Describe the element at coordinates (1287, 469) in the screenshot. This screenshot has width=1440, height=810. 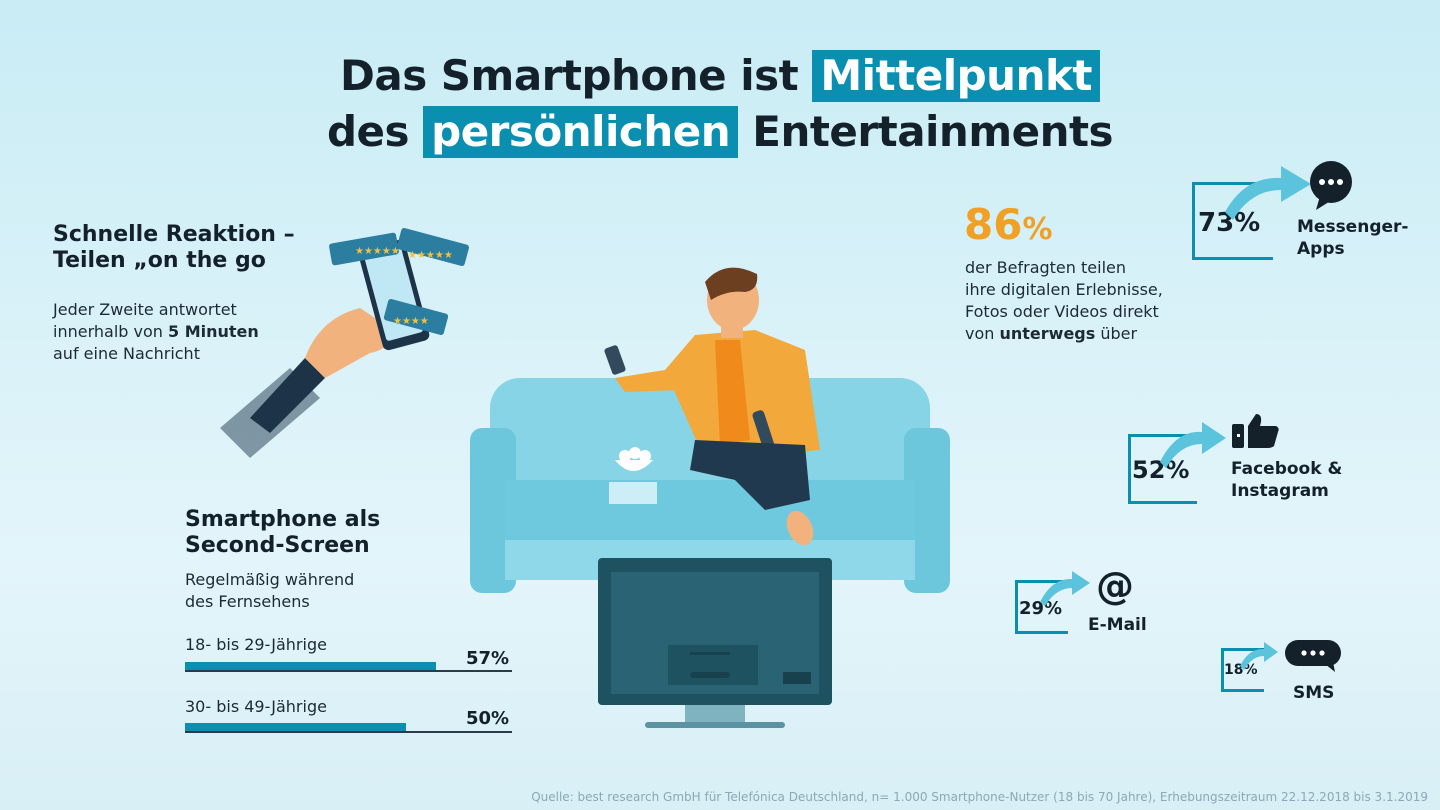
I see `label-line: Facebook &` at that location.